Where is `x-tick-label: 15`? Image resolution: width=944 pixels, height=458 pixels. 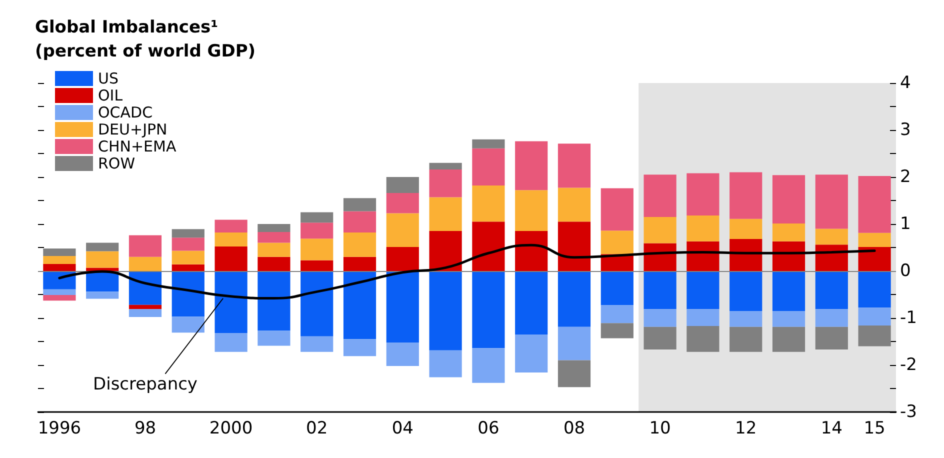 x-tick-label: 15 is located at coordinates (875, 428).